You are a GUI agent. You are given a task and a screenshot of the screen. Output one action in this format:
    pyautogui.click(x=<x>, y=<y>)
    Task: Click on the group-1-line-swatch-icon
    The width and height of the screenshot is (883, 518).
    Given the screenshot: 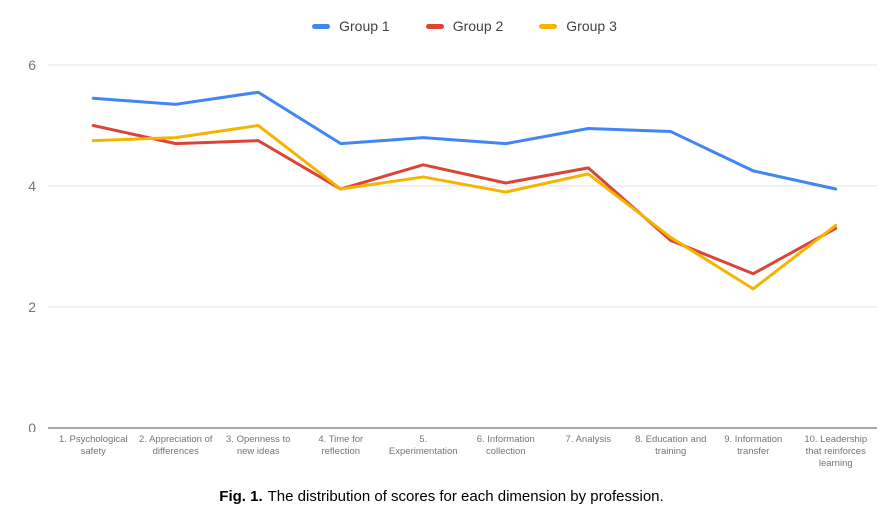 What is the action you would take?
    pyautogui.click(x=321, y=26)
    